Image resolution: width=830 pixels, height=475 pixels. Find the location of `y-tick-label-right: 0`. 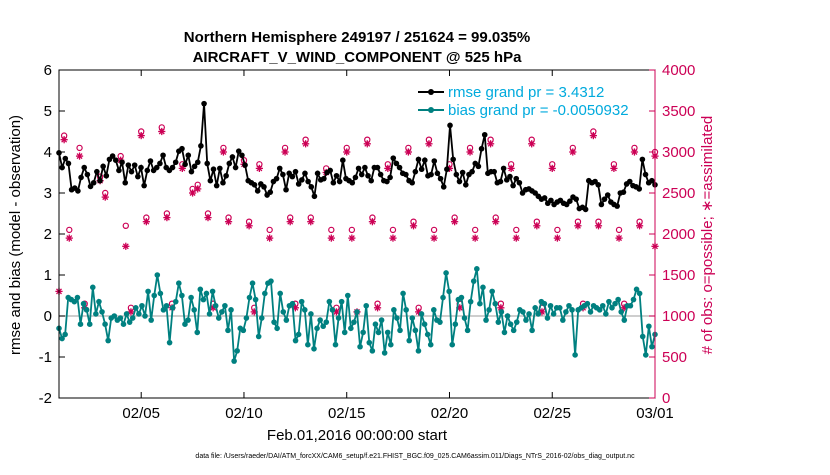

y-tick-label-right: 0 is located at coordinates (666, 398).